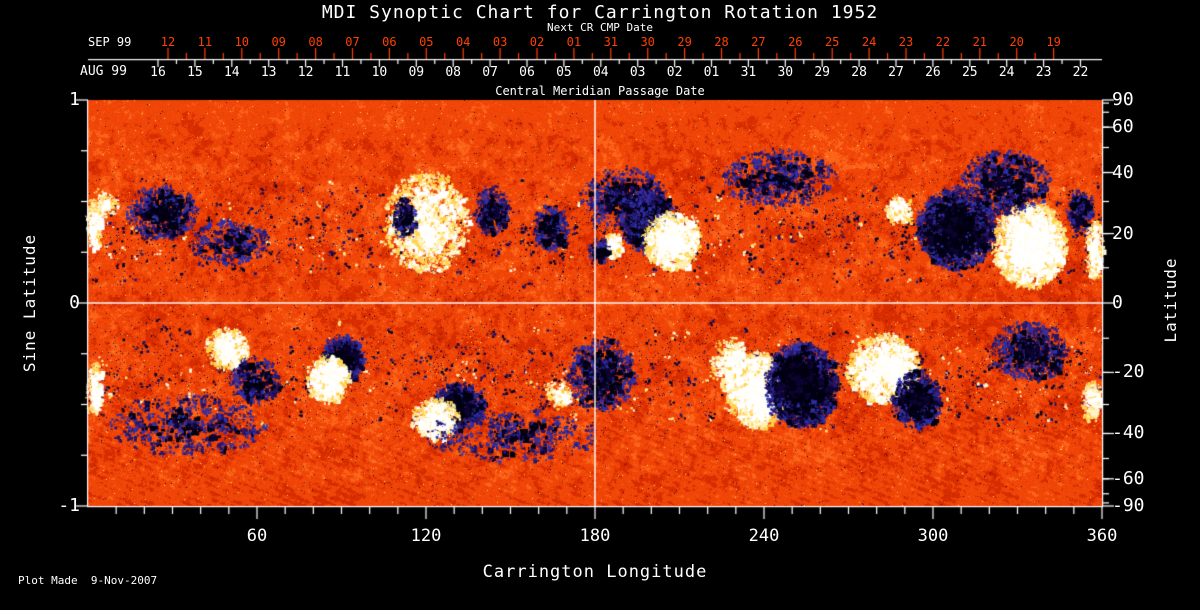 The image size is (1200, 610). Describe the element at coordinates (453, 72) in the screenshot. I see `cmp-date-label: 08` at that location.